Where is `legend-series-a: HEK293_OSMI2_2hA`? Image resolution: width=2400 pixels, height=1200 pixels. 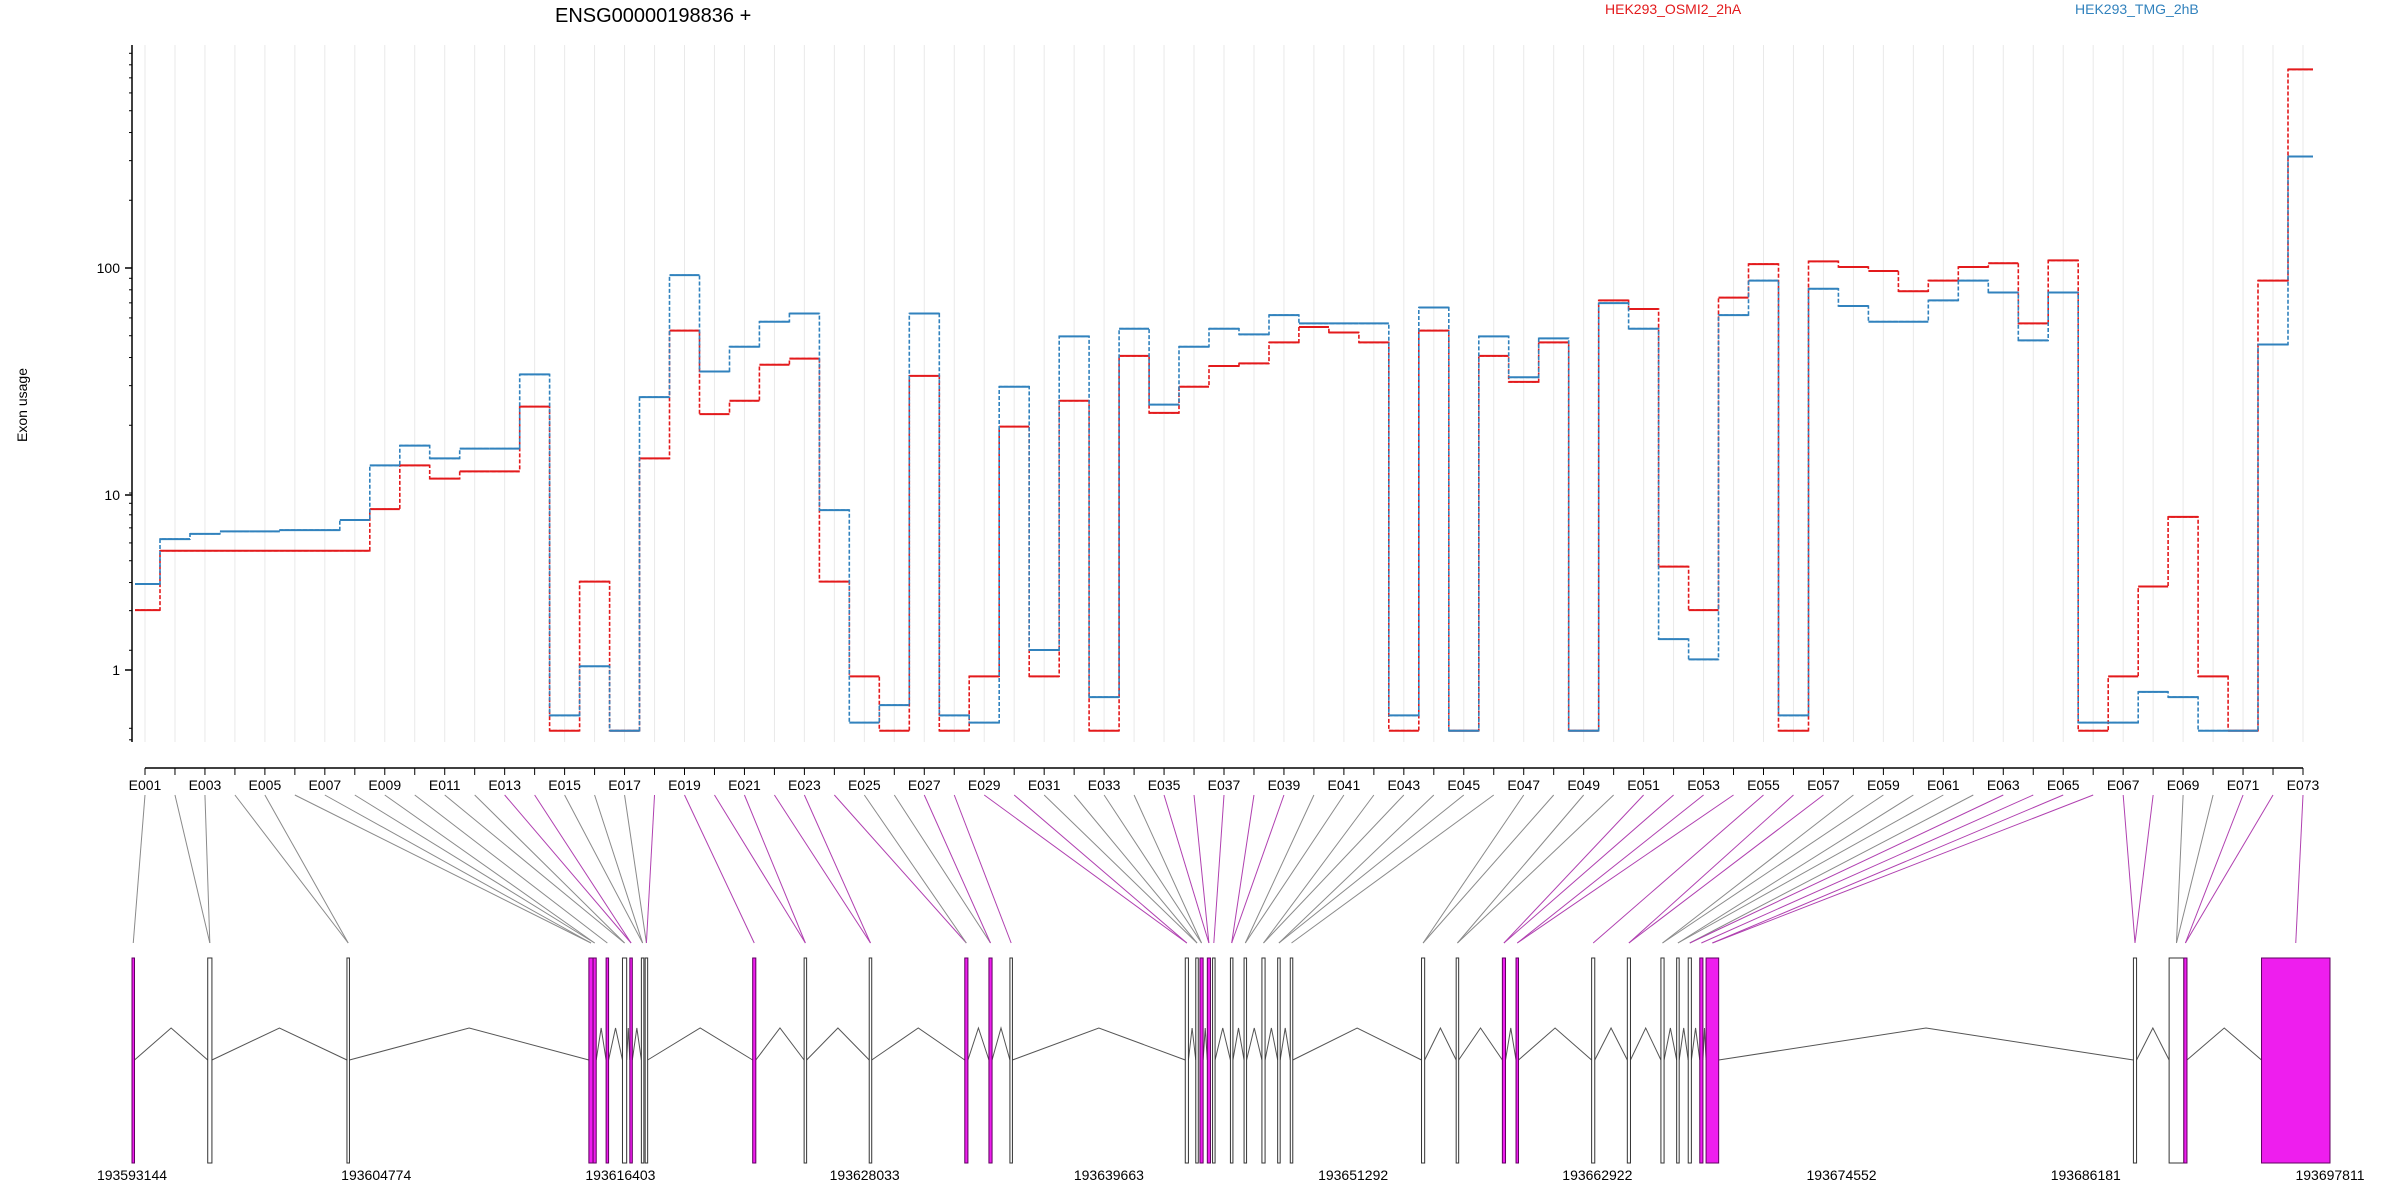 legend-series-a: HEK293_OSMI2_2hA is located at coordinates (1673, 9).